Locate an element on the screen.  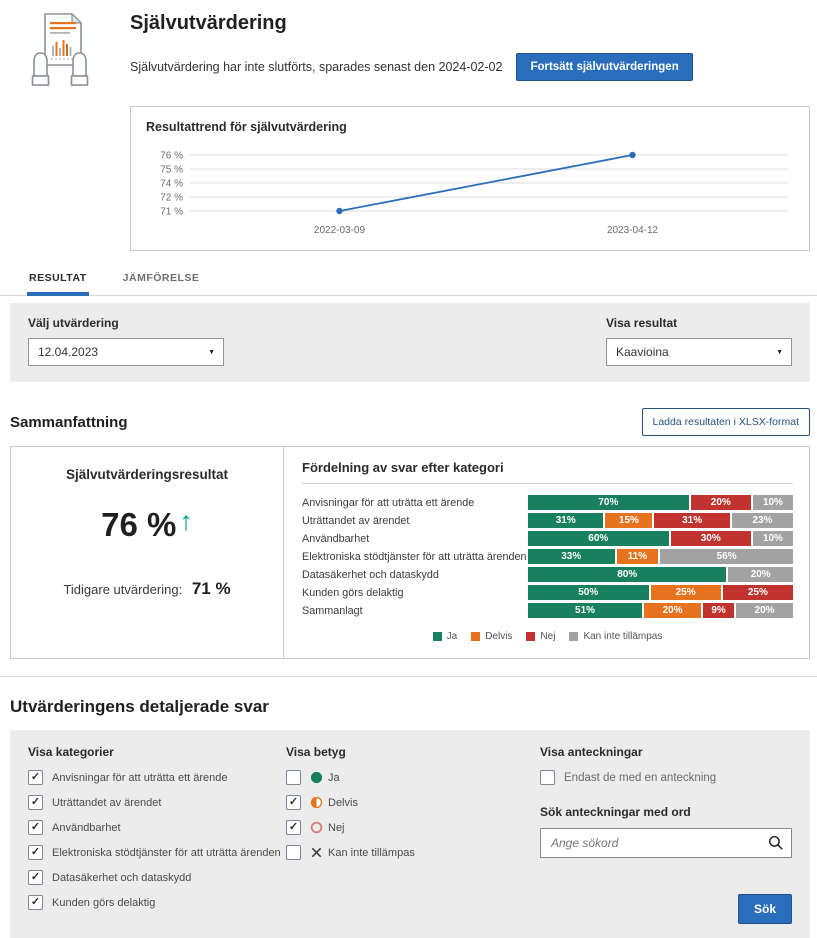
summary-heading: Sammanfattning is located at coordinates (69, 422).